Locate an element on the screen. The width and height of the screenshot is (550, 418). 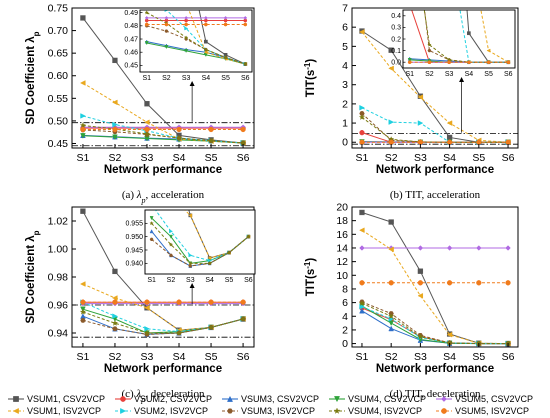
legend-item-2: VSUM2, CSV2VCP is located at coordinates (163, 399).